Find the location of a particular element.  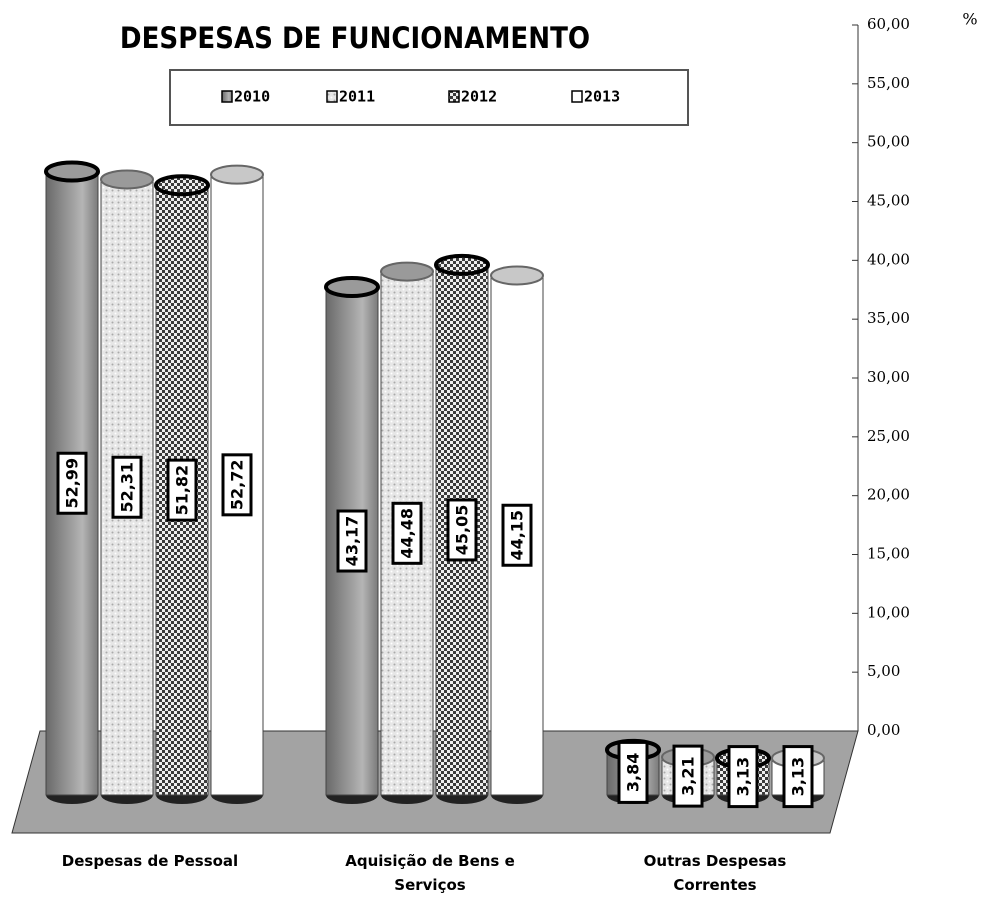

value-label: 51,82 is located at coordinates (182, 490).